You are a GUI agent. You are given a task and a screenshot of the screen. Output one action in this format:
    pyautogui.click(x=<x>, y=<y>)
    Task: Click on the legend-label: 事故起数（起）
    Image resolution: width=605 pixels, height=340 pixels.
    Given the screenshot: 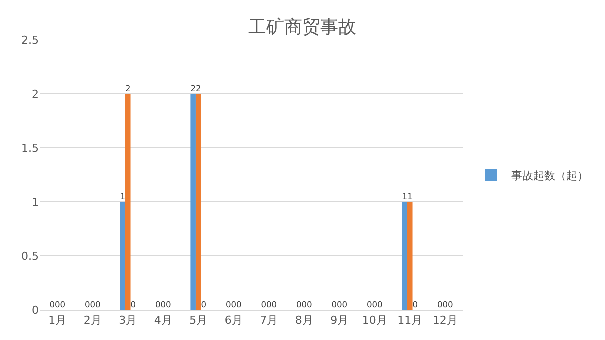 What is the action you would take?
    pyautogui.click(x=549, y=175)
    